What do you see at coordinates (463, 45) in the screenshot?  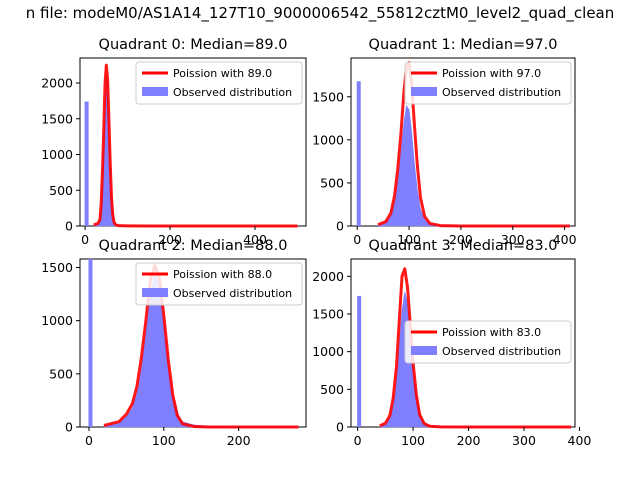 I see `subplot-title: Quadrant 1: Median=97.0` at bounding box center [463, 45].